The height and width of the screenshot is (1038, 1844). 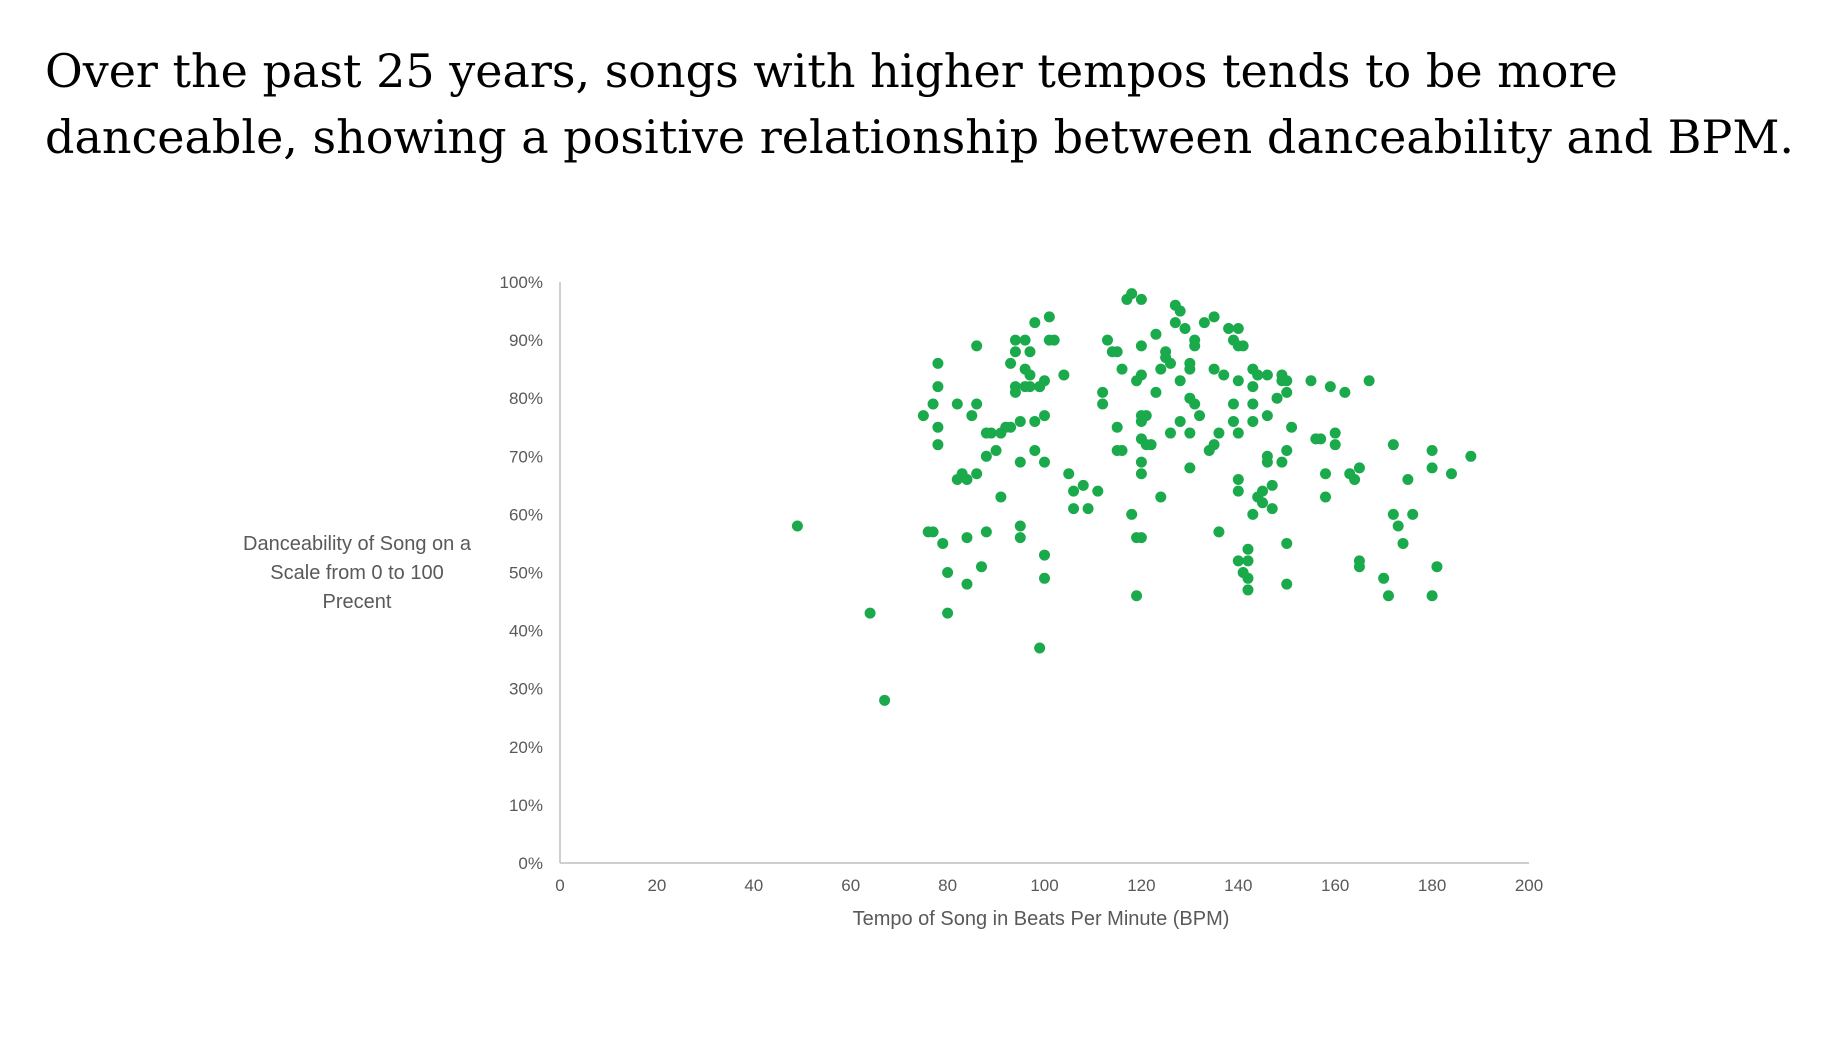 What do you see at coordinates (559, 885) in the screenshot?
I see `x-tick-label: 0` at bounding box center [559, 885].